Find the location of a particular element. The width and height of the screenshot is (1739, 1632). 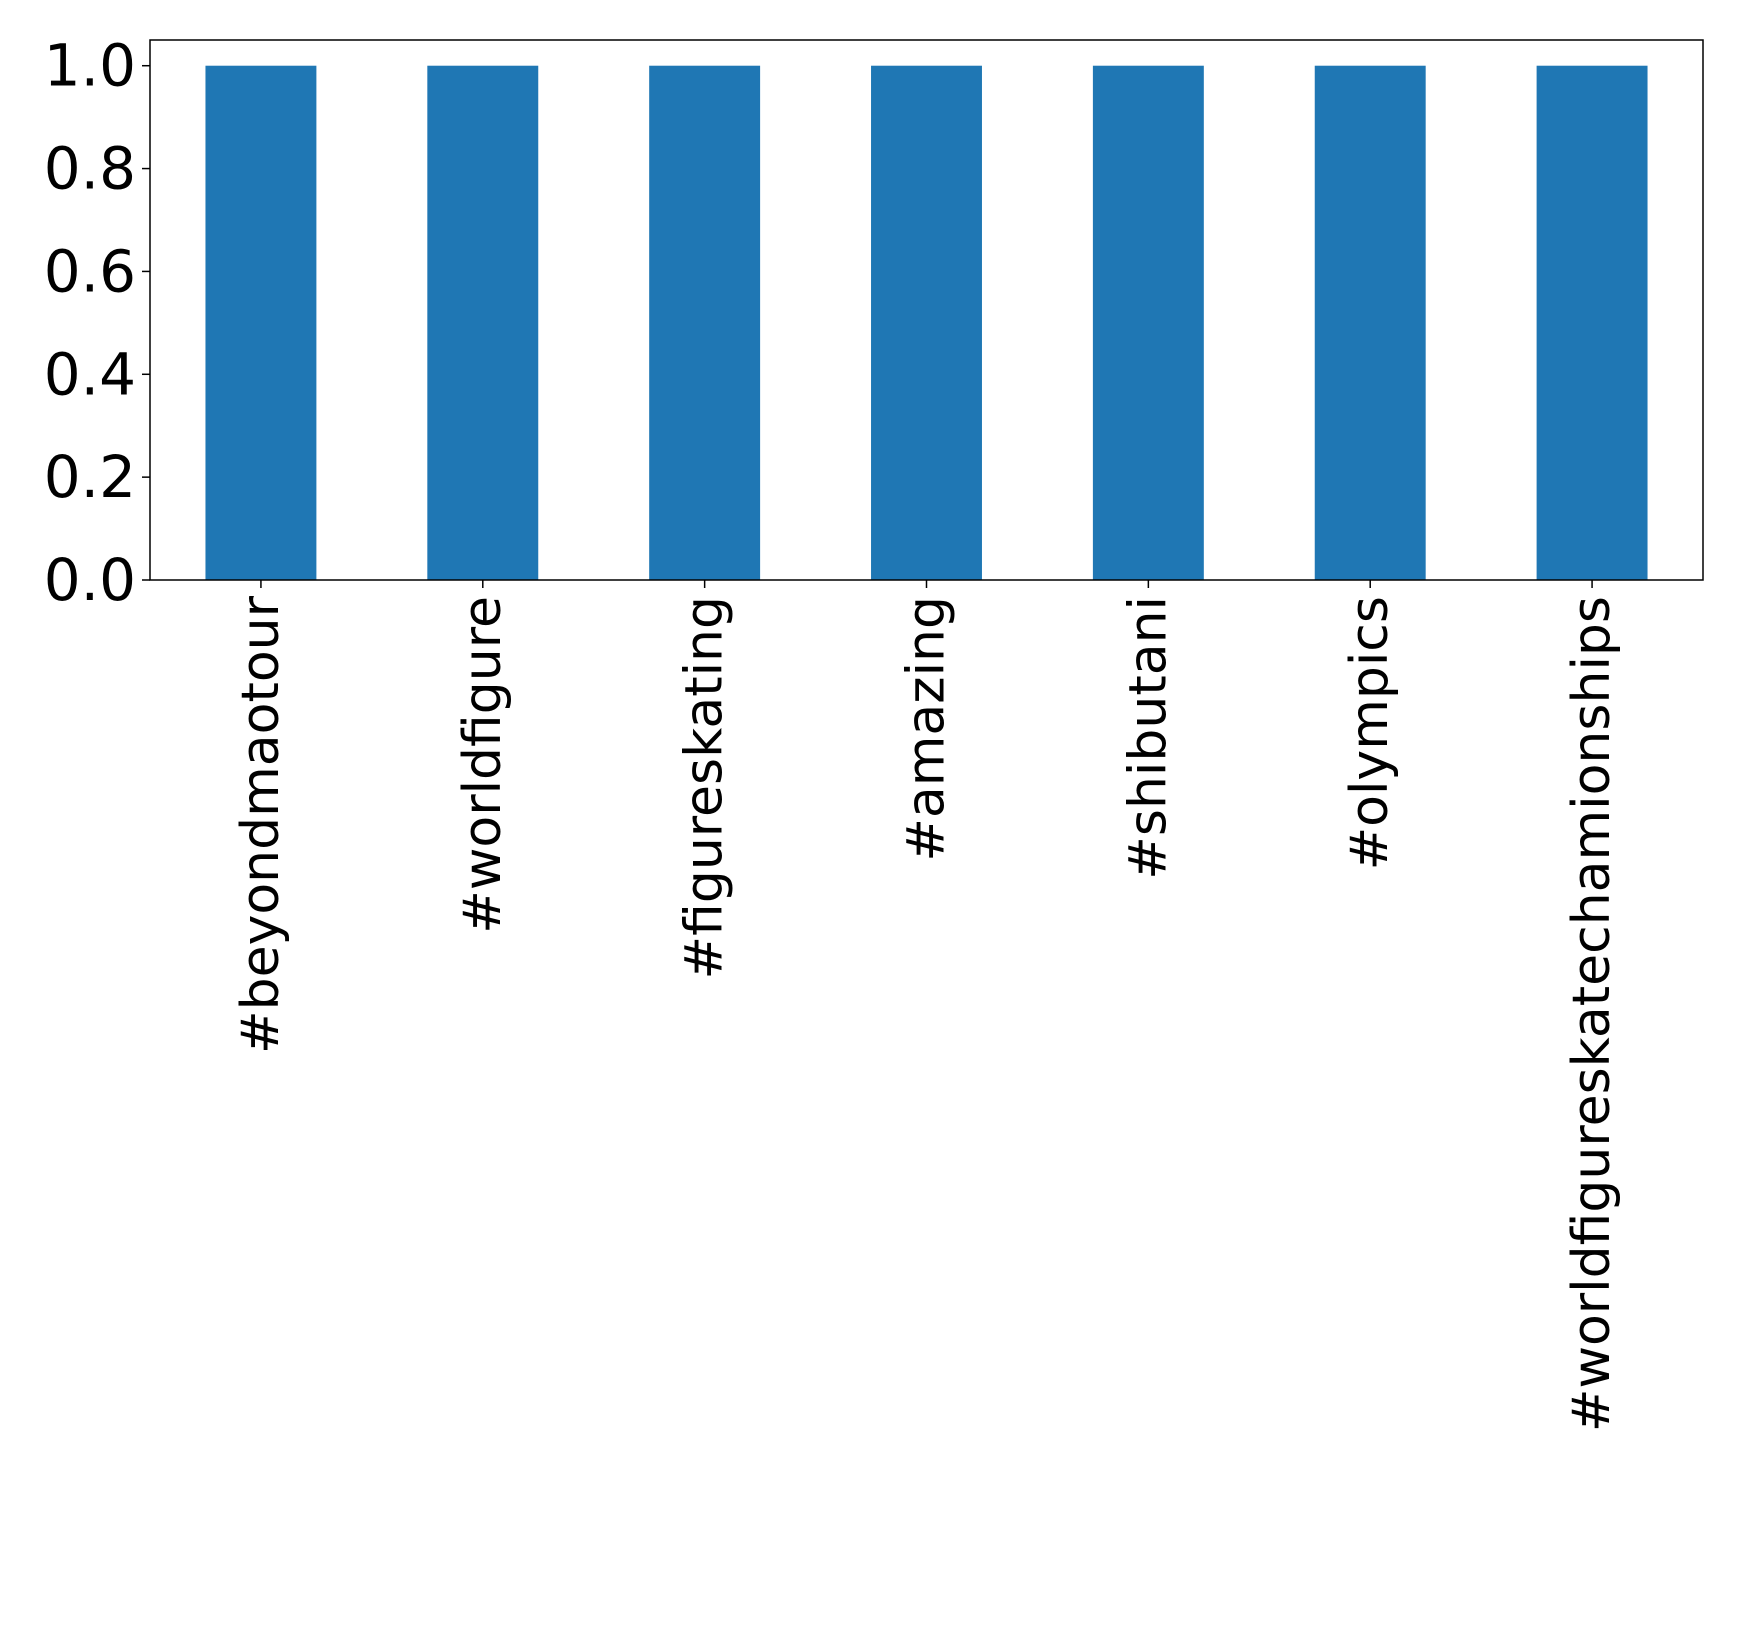

y-tick-label: 0.8 is located at coordinates (90, 169).